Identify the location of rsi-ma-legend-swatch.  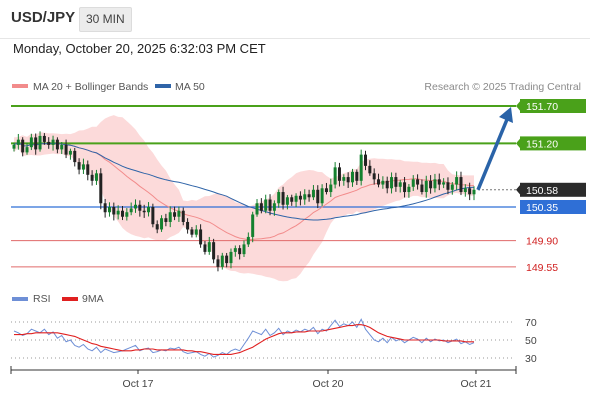
(70, 299).